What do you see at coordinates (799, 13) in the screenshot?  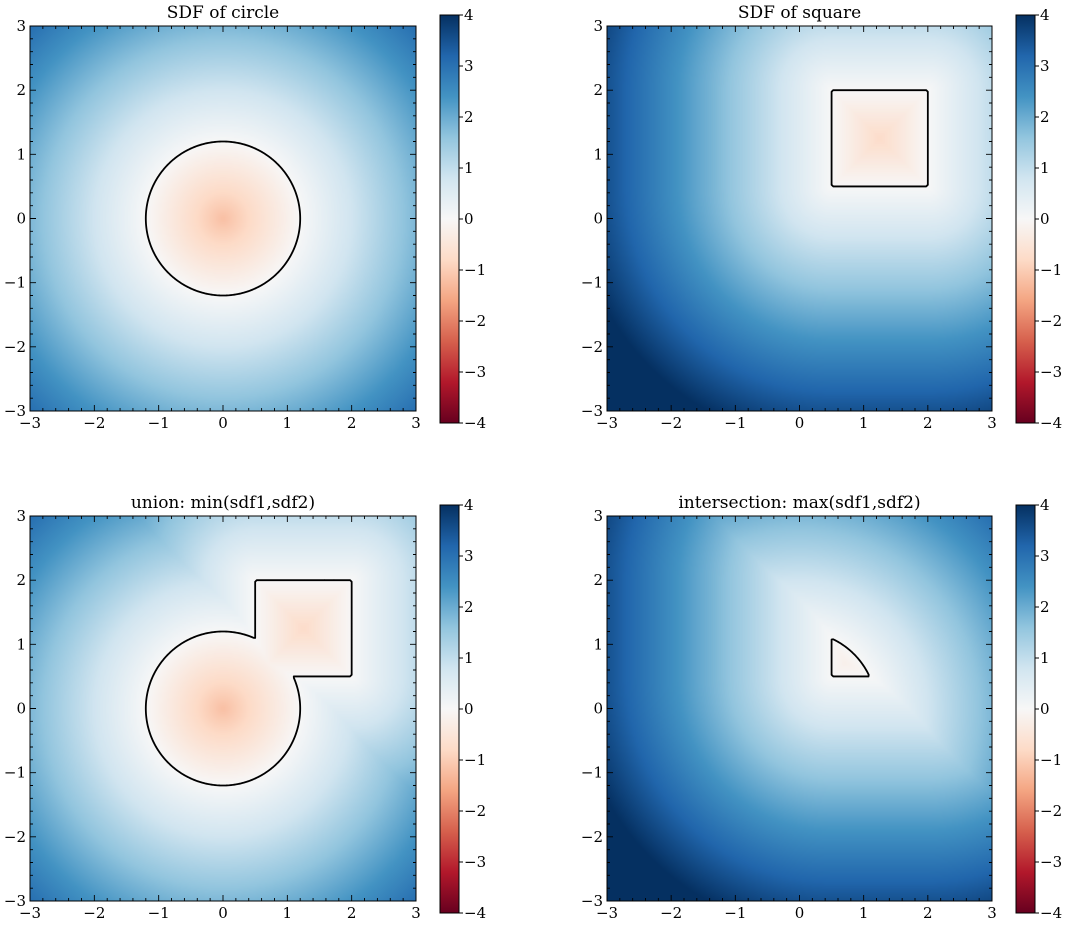 I see `chart-title: SDF of square` at bounding box center [799, 13].